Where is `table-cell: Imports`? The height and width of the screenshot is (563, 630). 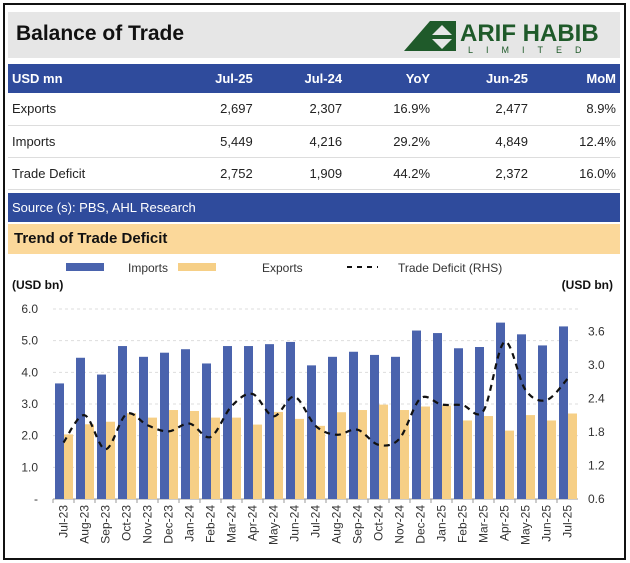
table-cell: Imports is located at coordinates (88, 141).